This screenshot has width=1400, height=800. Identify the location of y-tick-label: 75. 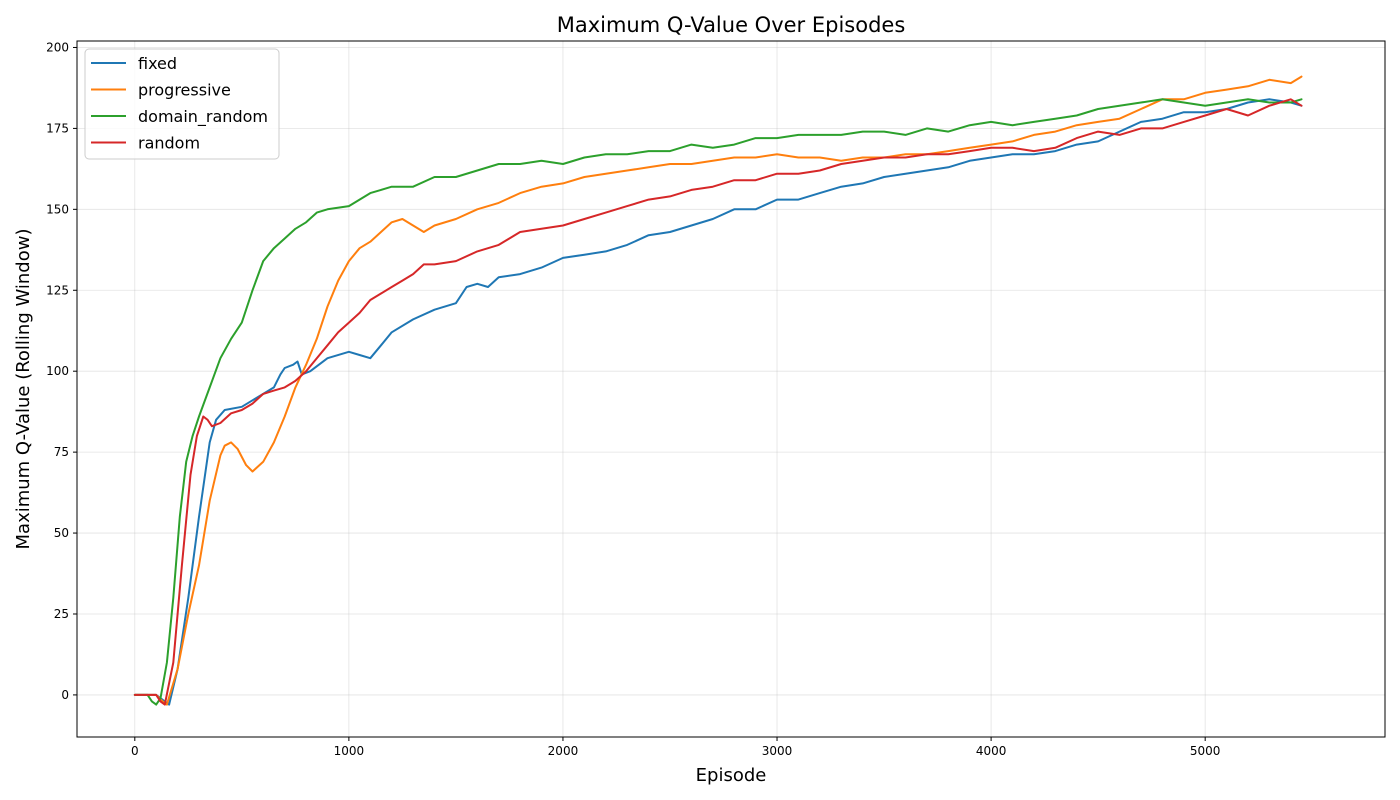
(61, 452).